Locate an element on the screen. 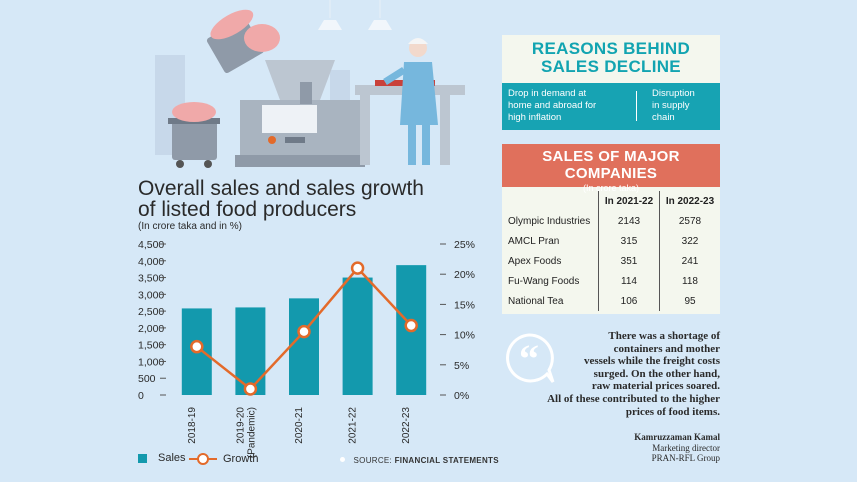  y-right-tick-label: 15% is located at coordinates (464, 305).